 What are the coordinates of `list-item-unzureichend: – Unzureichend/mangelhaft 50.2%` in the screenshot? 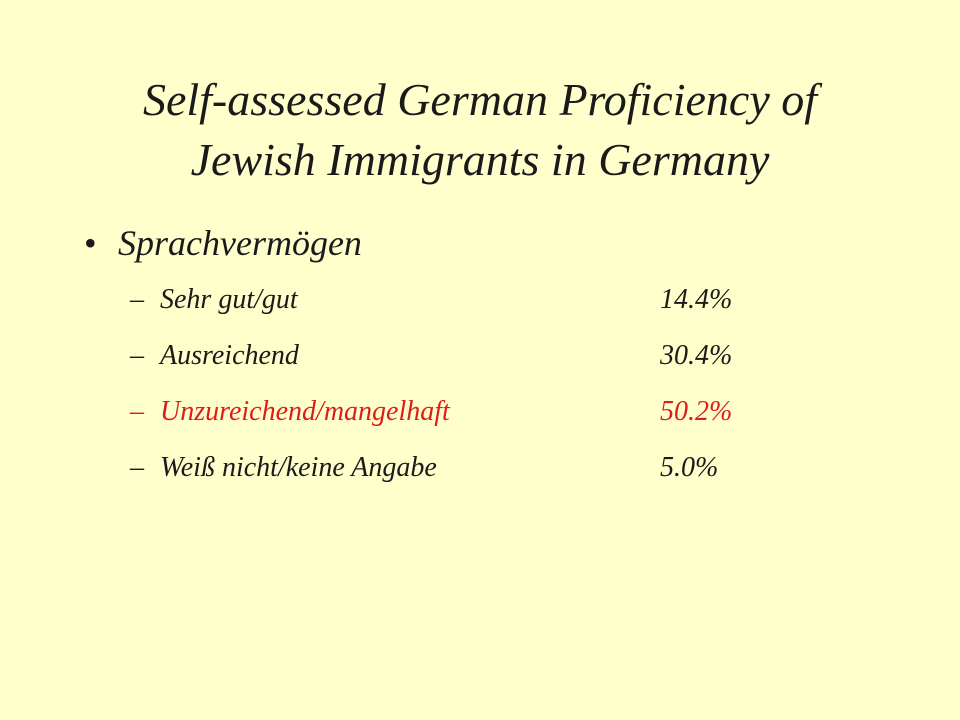 It's located at (431, 412).